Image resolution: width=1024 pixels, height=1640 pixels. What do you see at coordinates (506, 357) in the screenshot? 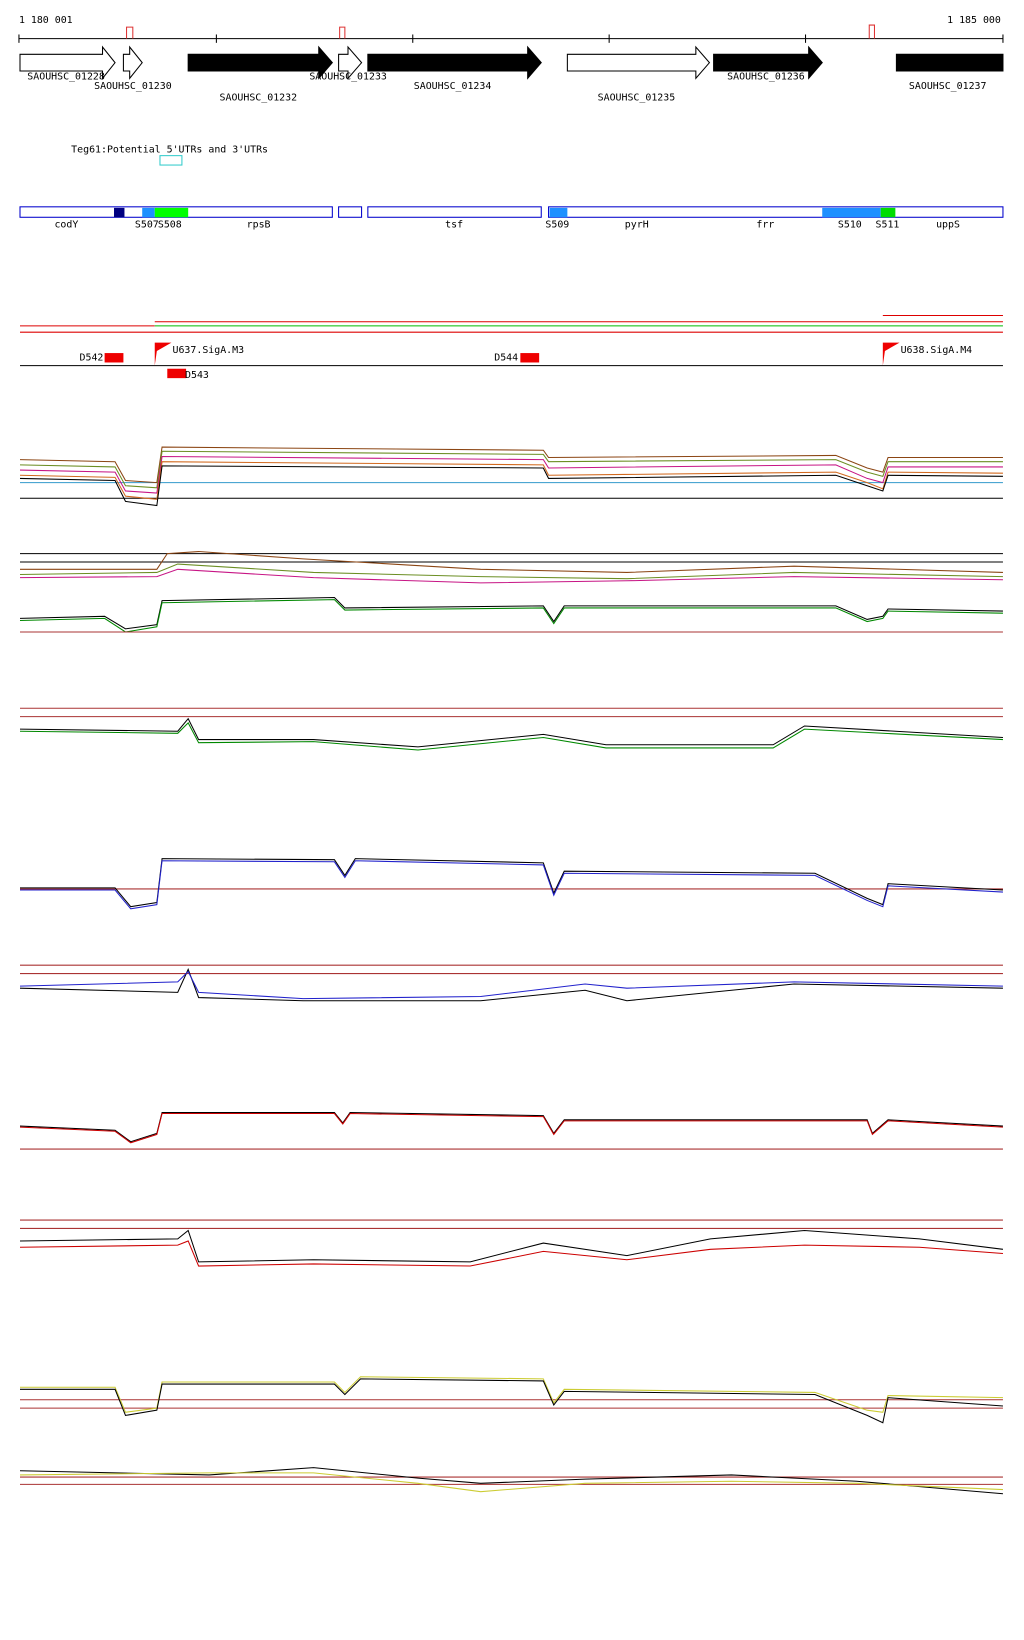
I see `promoter-label: D544` at bounding box center [506, 357].